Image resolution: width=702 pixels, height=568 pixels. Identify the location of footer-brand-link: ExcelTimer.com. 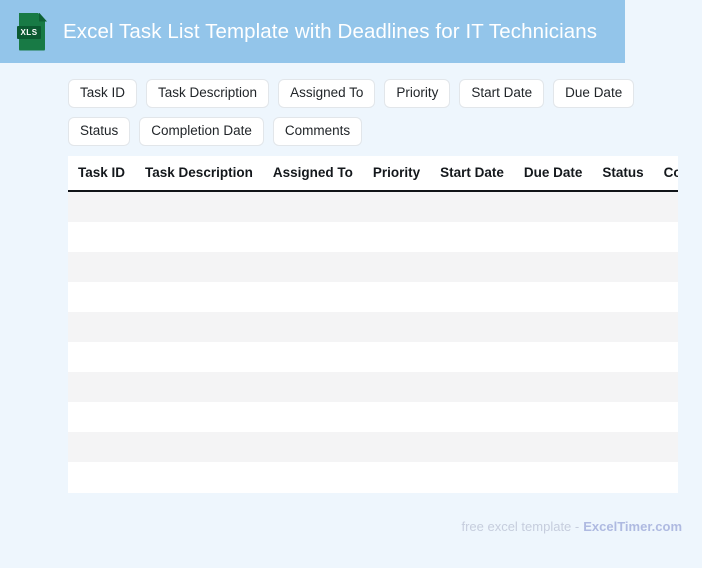
(632, 526).